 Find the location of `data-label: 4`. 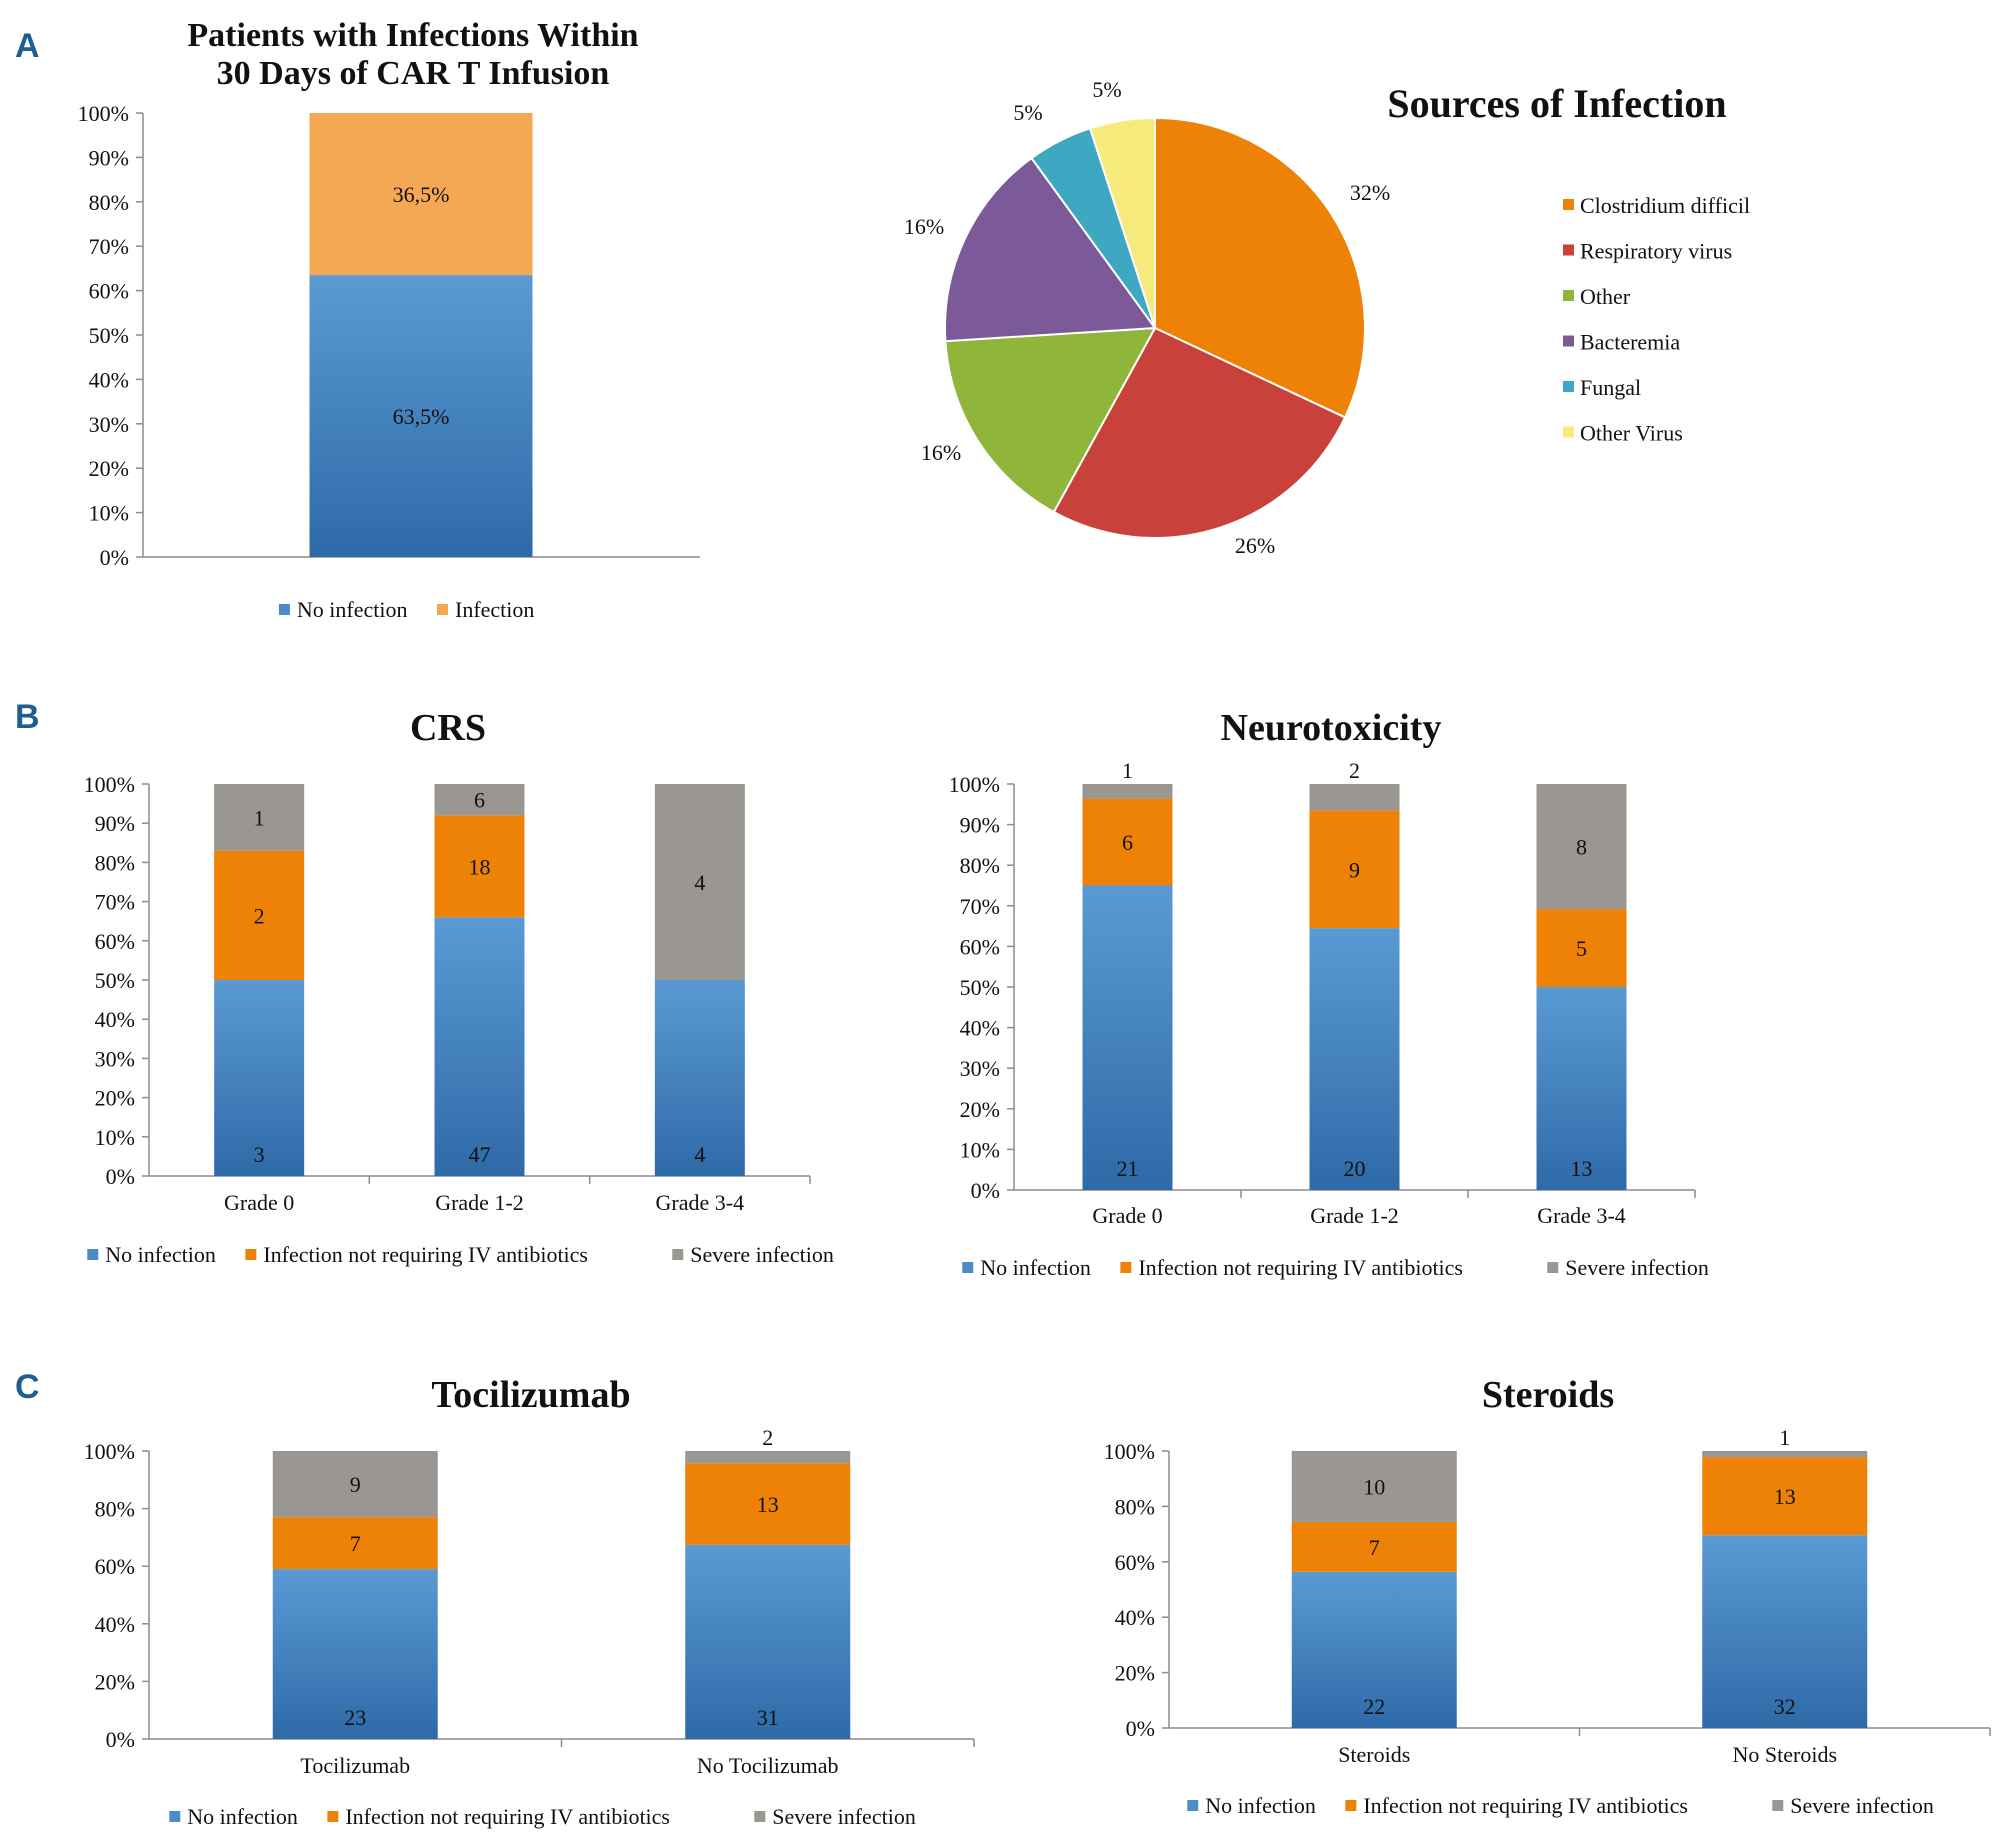

data-label: 4 is located at coordinates (699, 1154).